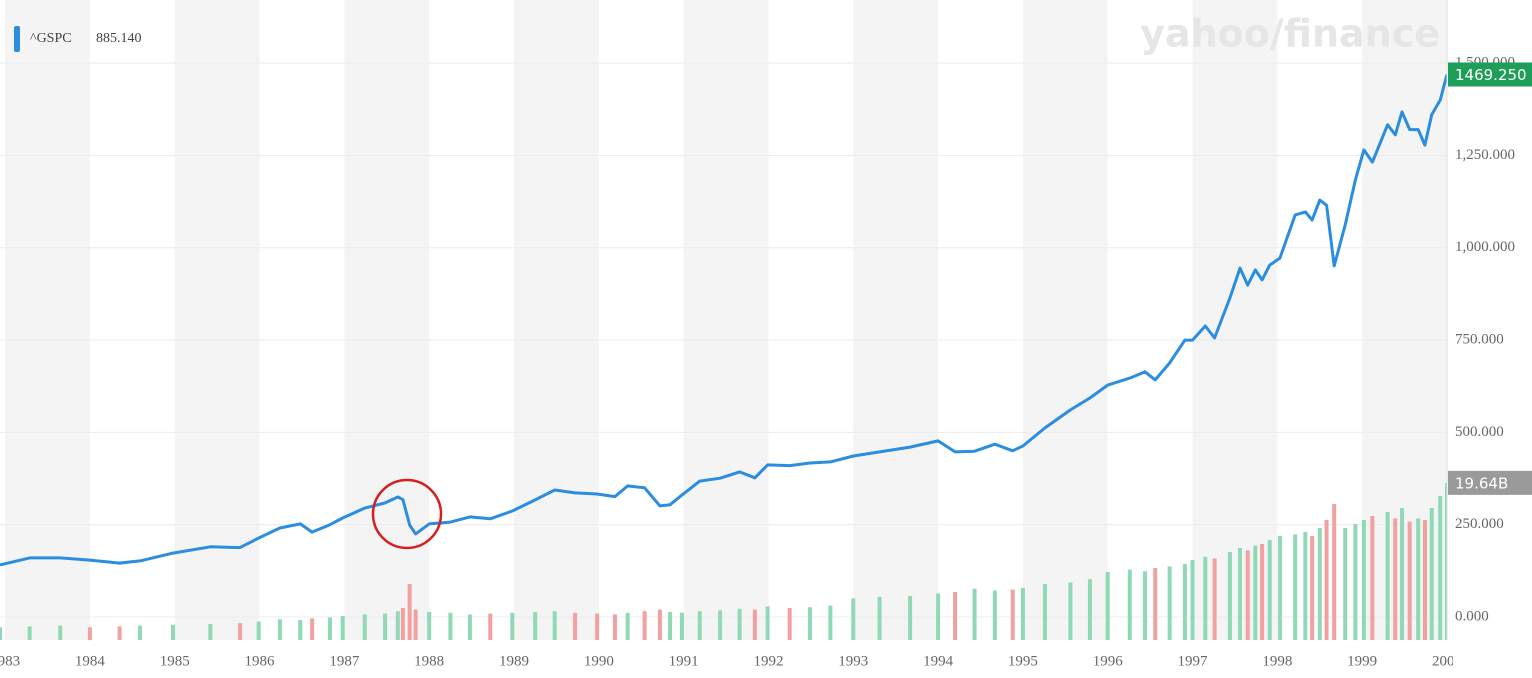 Image resolution: width=1532 pixels, height=678 pixels. I want to click on last-value-label: 1469.250, so click(1491, 75).